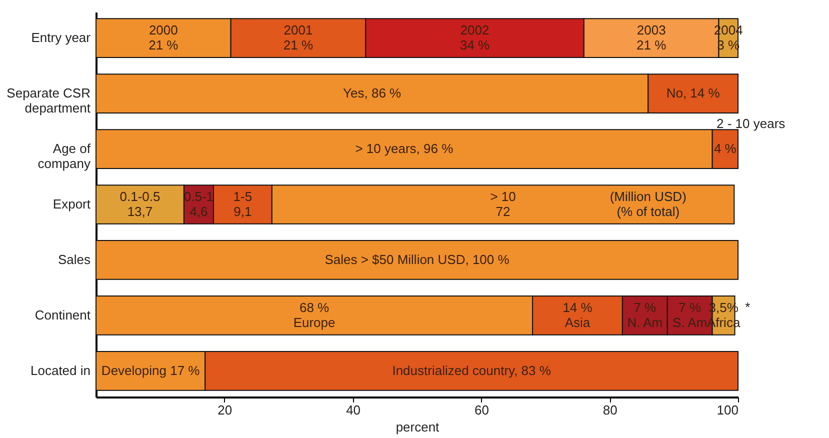  What do you see at coordinates (645, 315) in the screenshot?
I see `data-label: 7 % N. Am` at bounding box center [645, 315].